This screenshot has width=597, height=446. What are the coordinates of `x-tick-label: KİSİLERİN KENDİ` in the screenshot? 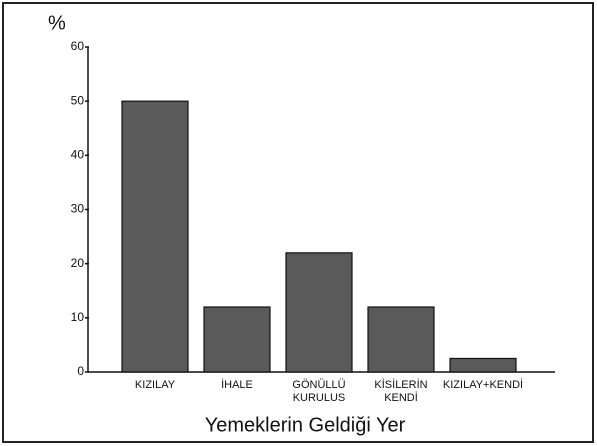 It's located at (400, 391).